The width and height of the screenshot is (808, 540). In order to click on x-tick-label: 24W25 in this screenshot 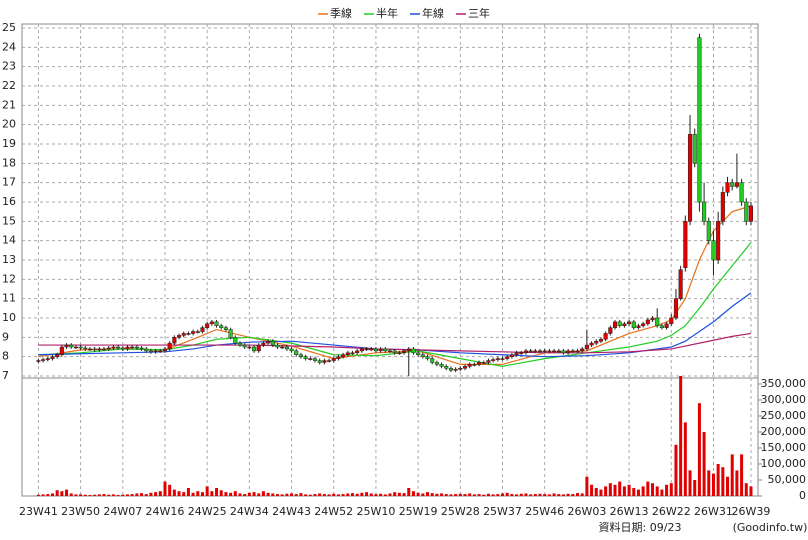, I will do `click(207, 511)`.